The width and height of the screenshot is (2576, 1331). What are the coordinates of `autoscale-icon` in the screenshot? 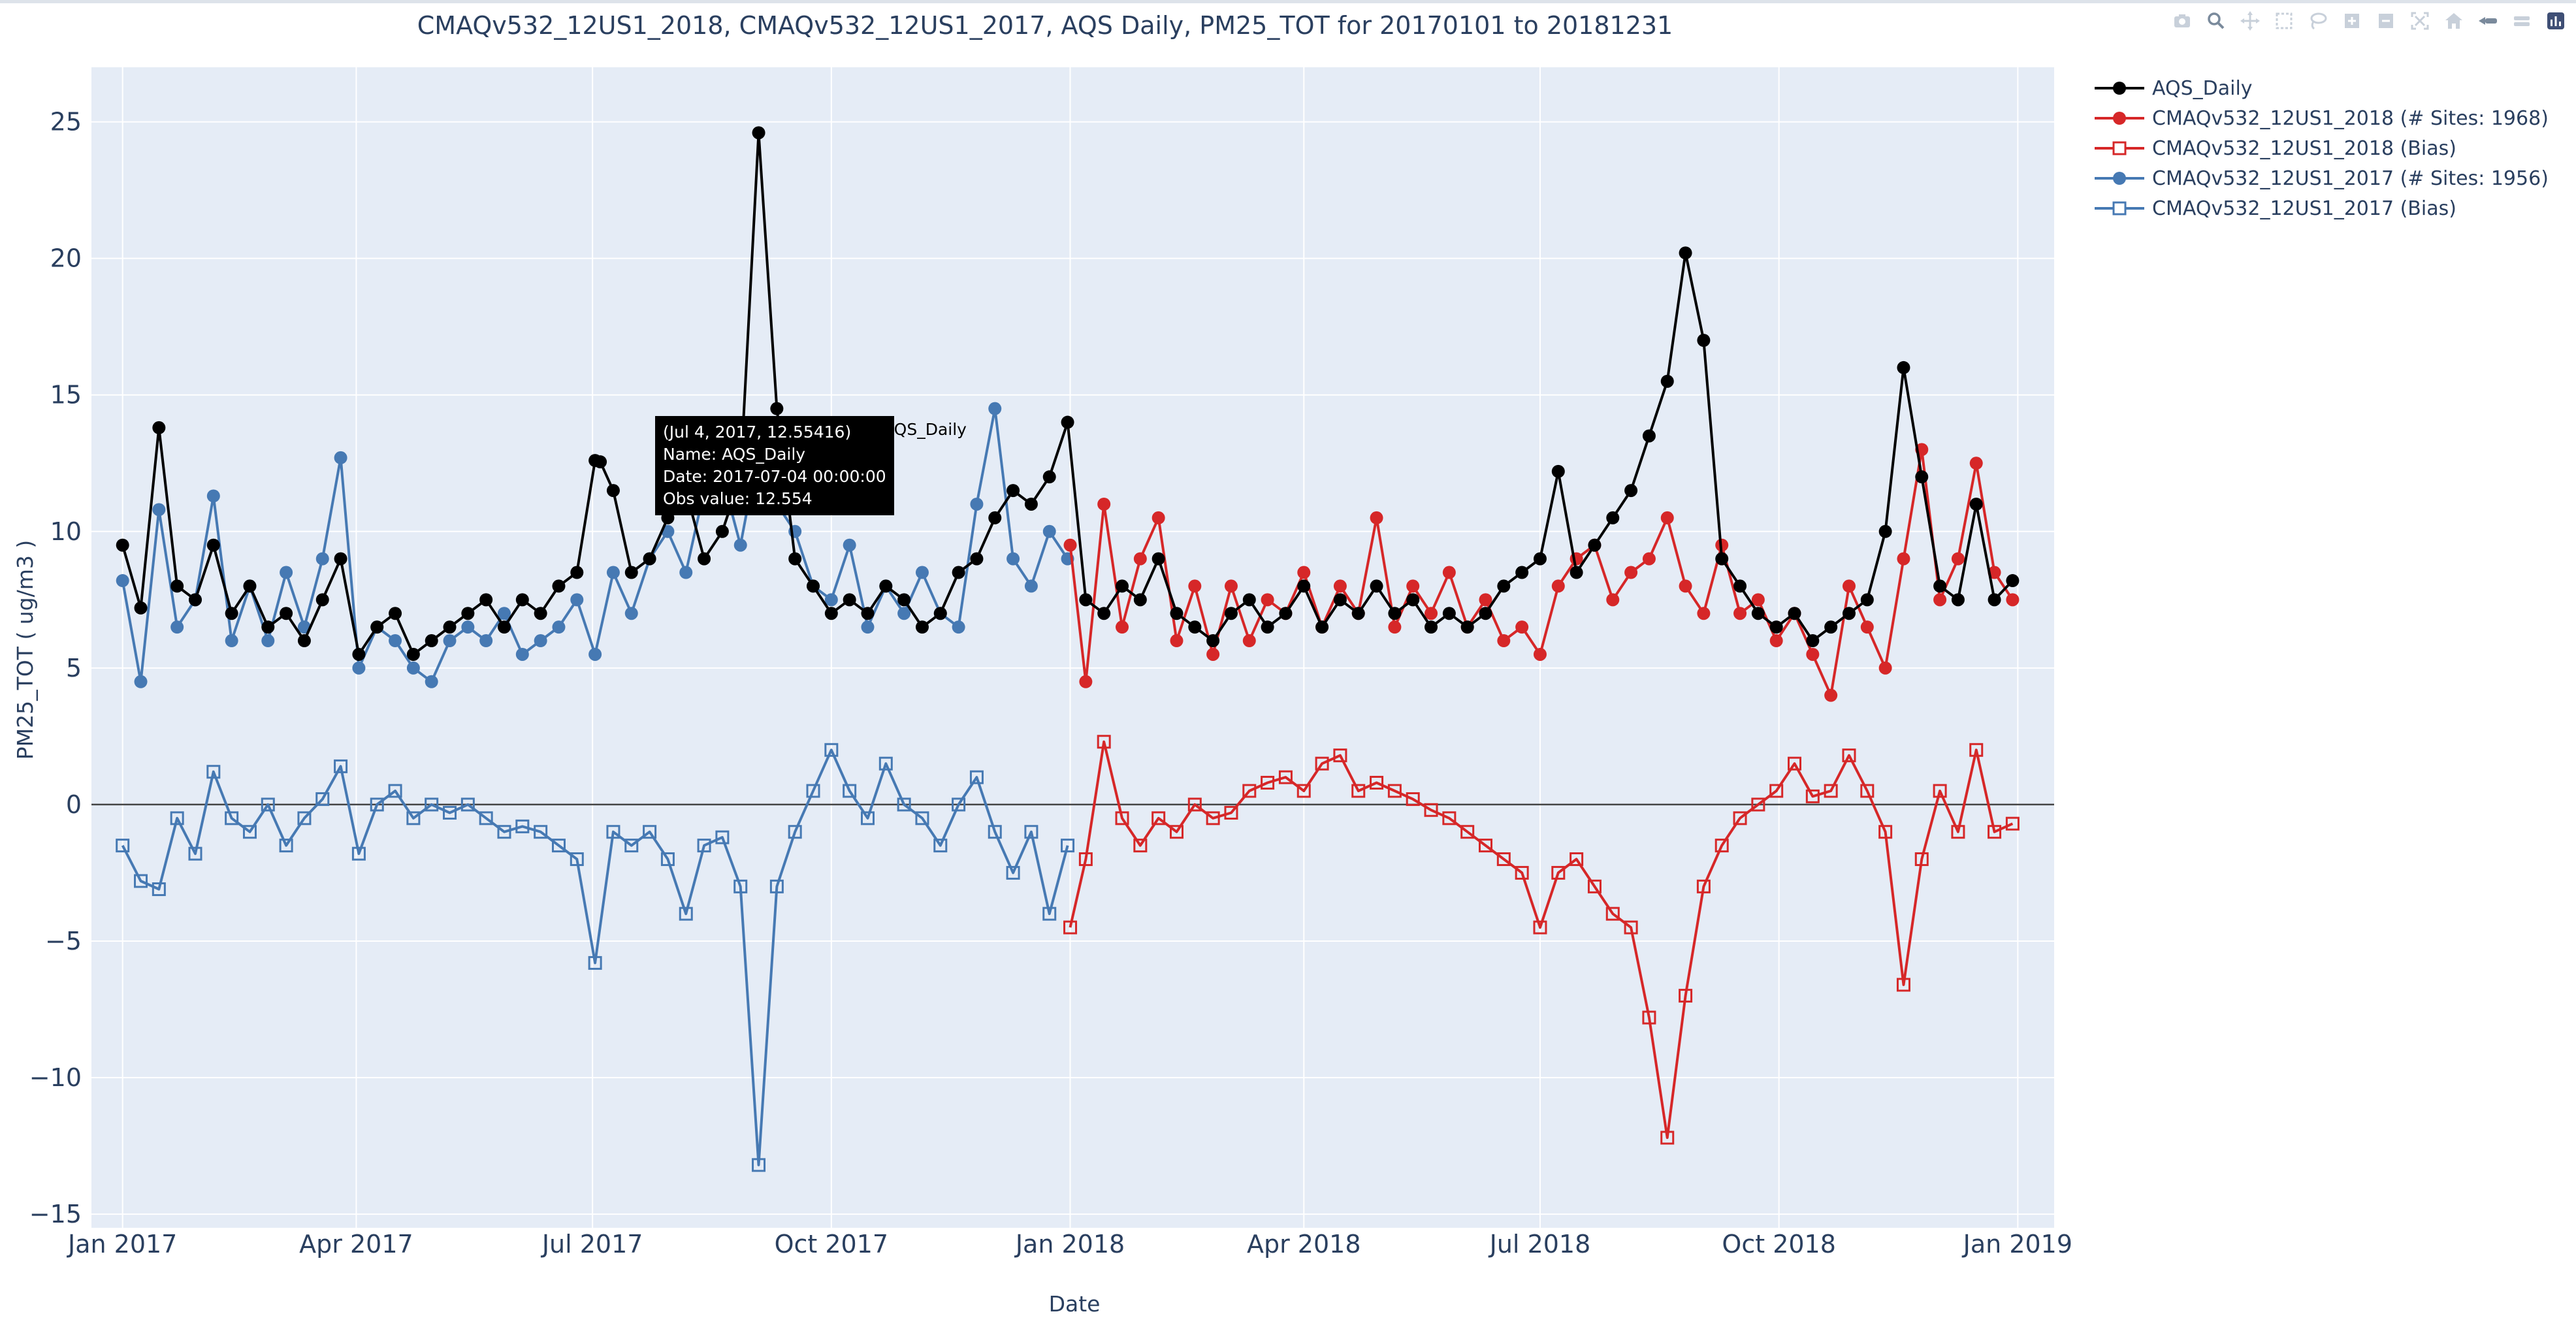 It's located at (2419, 20).